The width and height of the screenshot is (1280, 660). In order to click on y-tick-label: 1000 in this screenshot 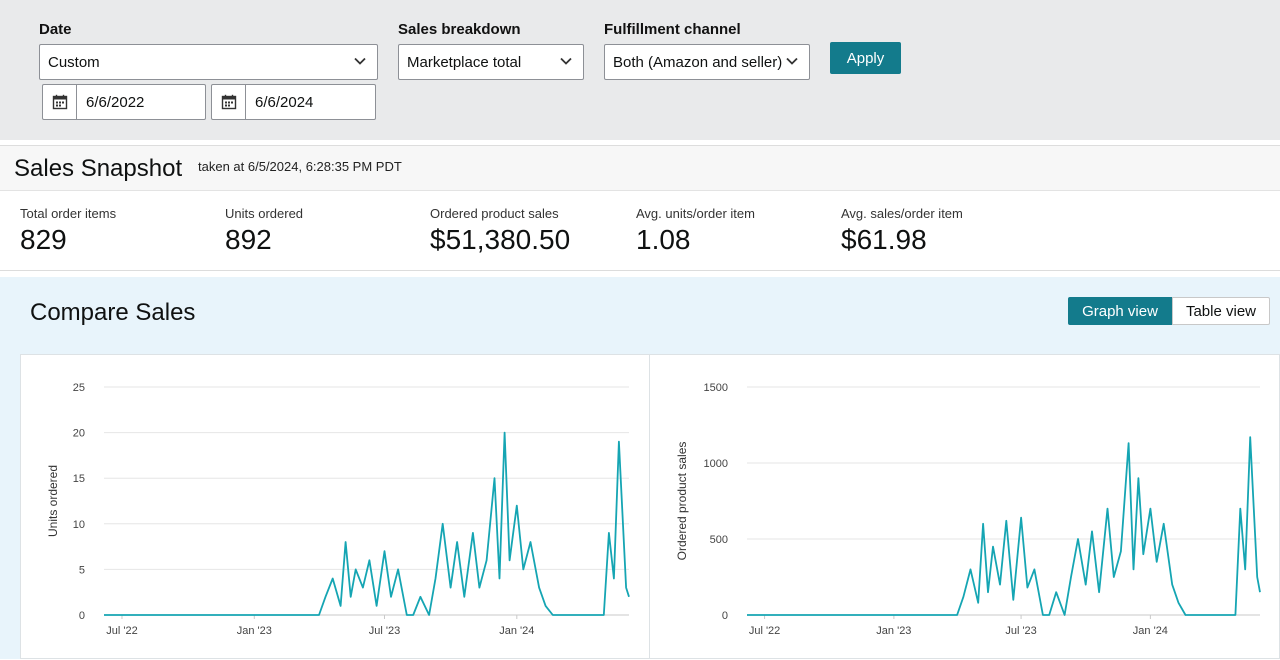, I will do `click(716, 464)`.